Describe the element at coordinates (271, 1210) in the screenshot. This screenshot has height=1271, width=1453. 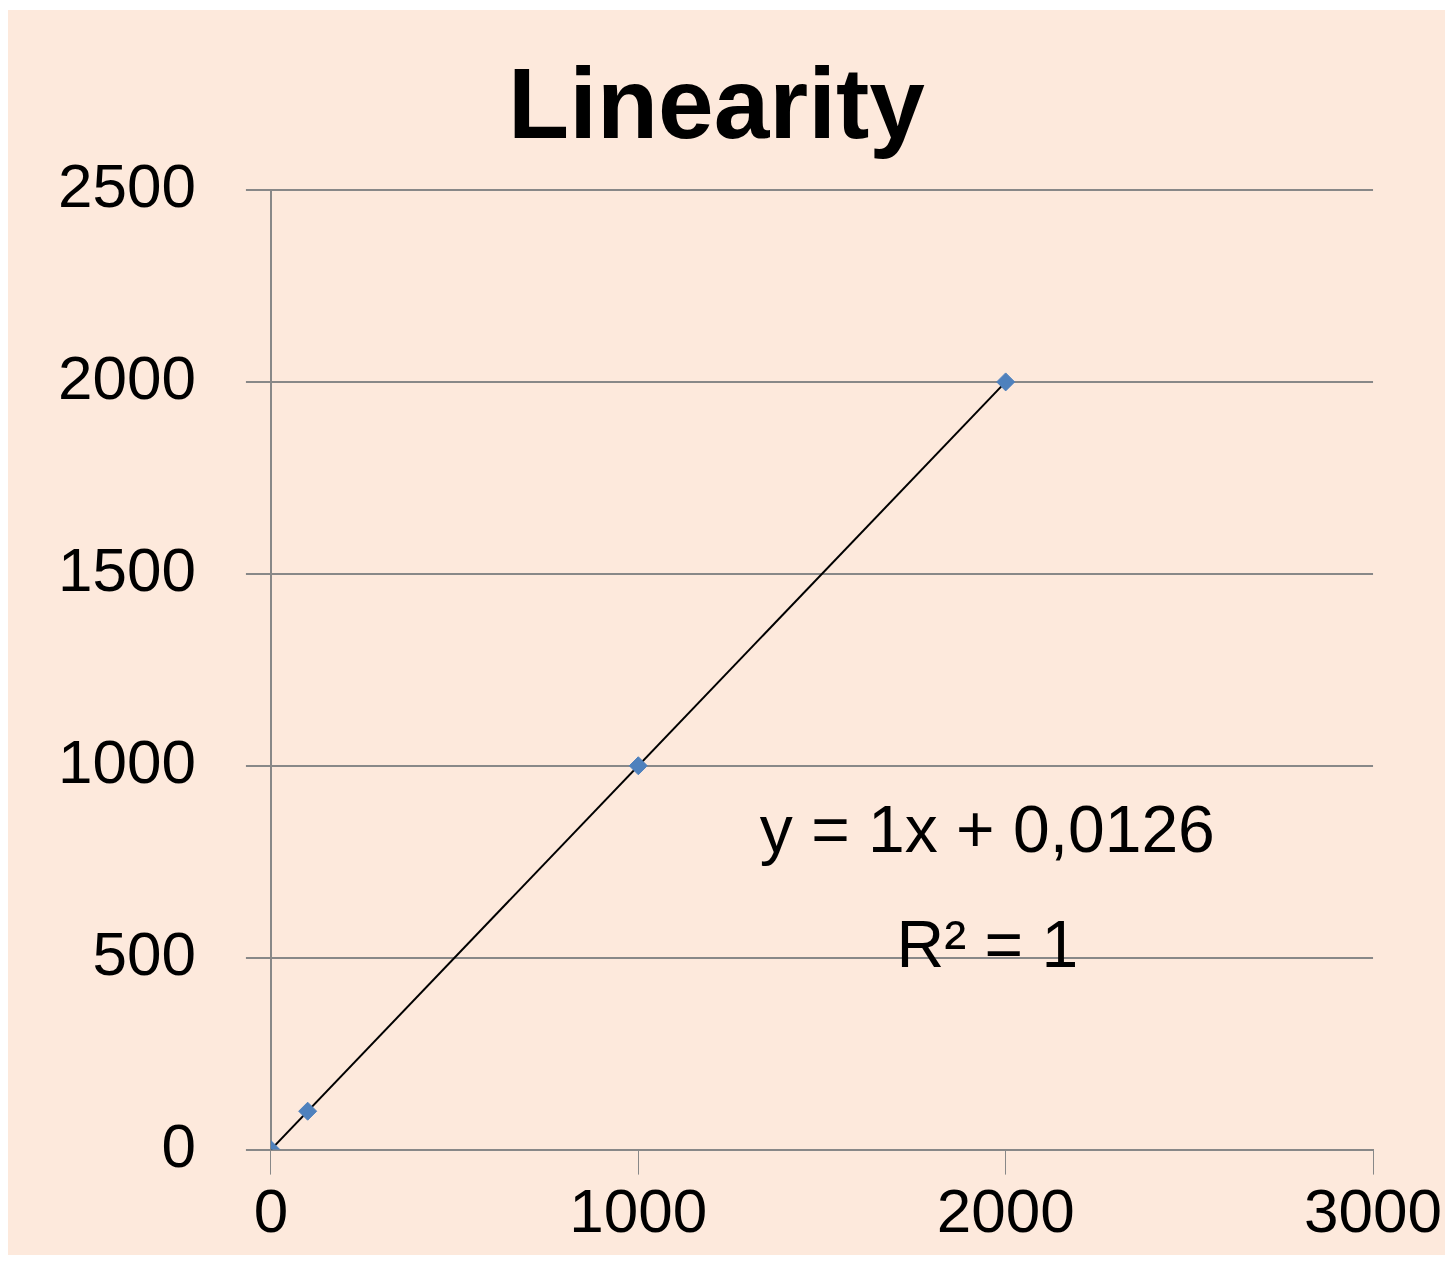
I see `x-tick-label: 0` at that location.